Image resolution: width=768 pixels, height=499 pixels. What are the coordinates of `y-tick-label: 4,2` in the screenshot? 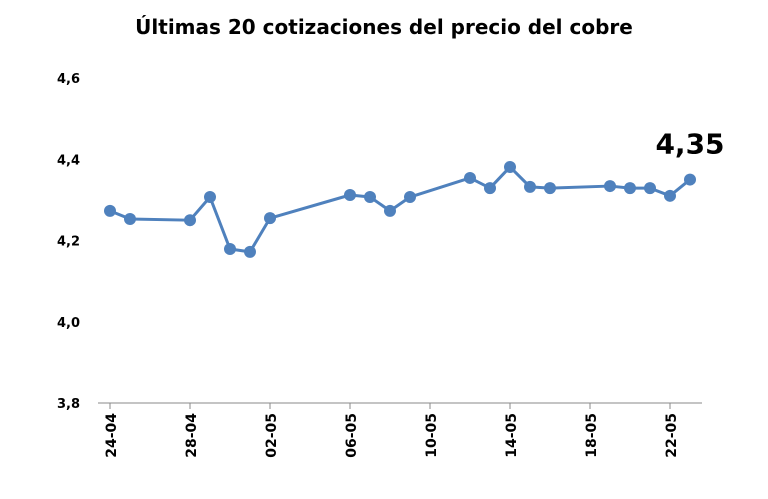 It's located at (68, 242).